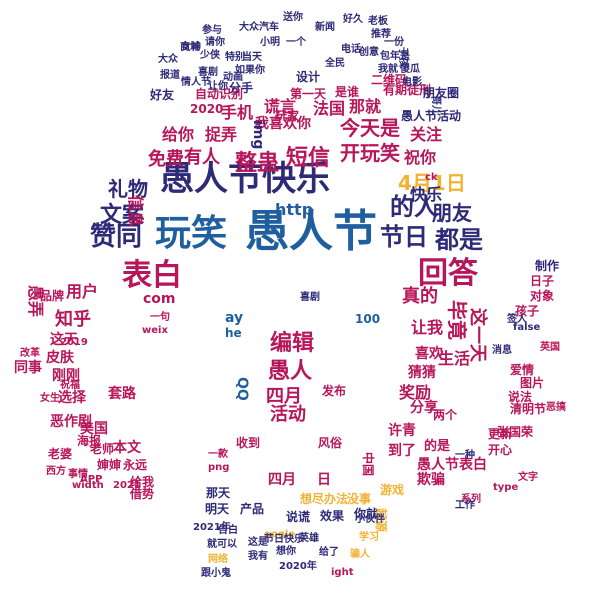 Image resolution: width=600 pixels, height=600 pixels. I want to click on cloud-word: 婶婶, so click(109, 464).